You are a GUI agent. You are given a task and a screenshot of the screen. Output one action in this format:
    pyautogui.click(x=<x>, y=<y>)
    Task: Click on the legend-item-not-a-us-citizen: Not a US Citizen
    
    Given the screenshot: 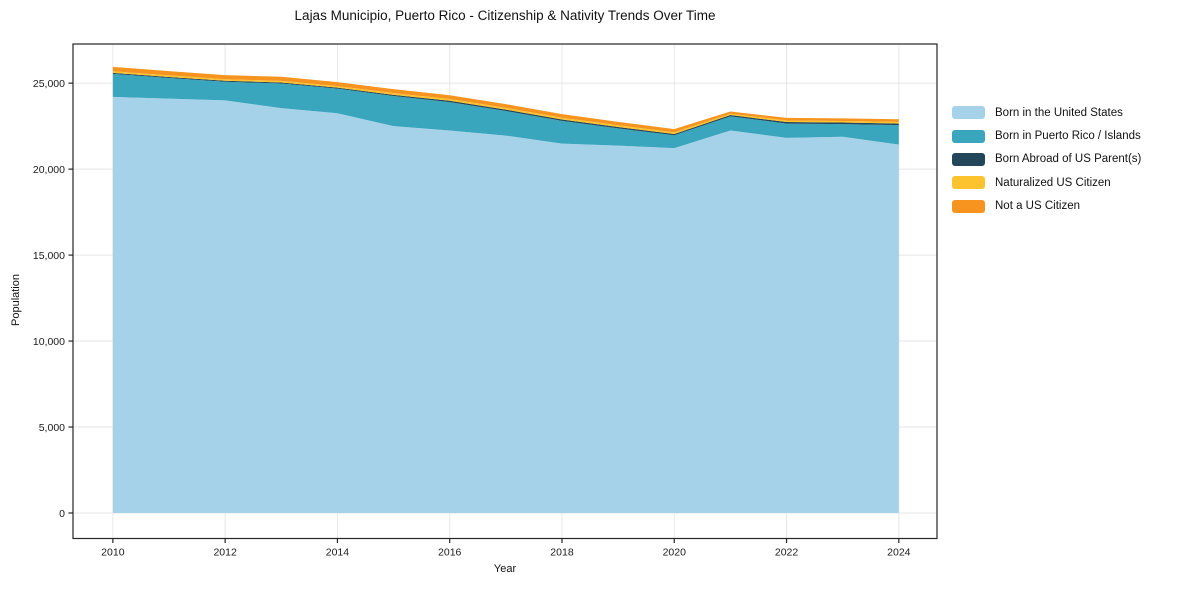 What is the action you would take?
    pyautogui.click(x=1046, y=206)
    